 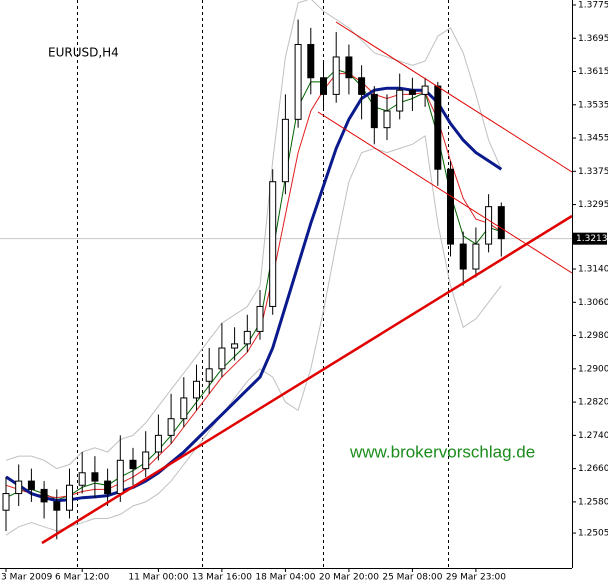 What do you see at coordinates (349, 578) in the screenshot?
I see `x-tick-label: 20 Mar 20:00` at bounding box center [349, 578].